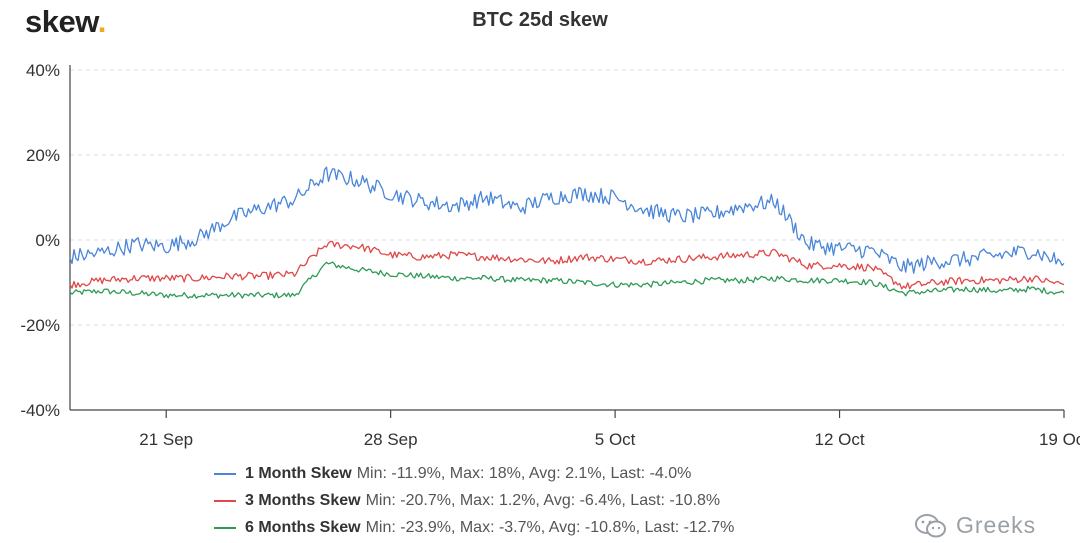 The image size is (1080, 543). Describe the element at coordinates (391, 439) in the screenshot. I see `x-tick-label: 28 Sep` at that location.